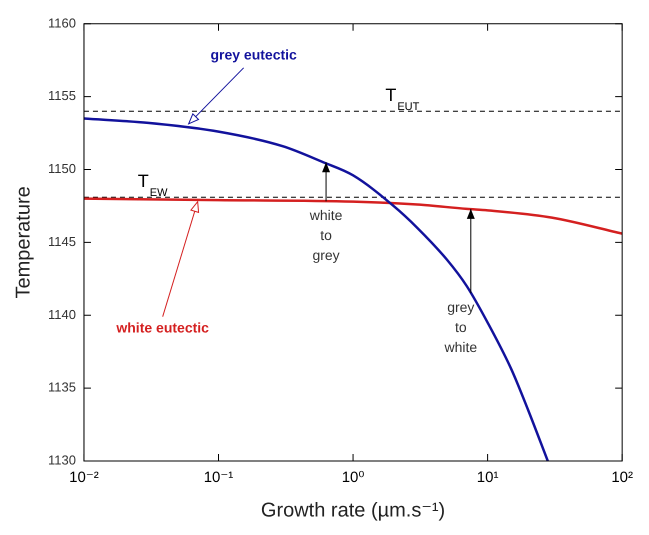 This screenshot has width=649, height=535. What do you see at coordinates (62, 168) in the screenshot?
I see `y-tick-label: 1150` at bounding box center [62, 168].